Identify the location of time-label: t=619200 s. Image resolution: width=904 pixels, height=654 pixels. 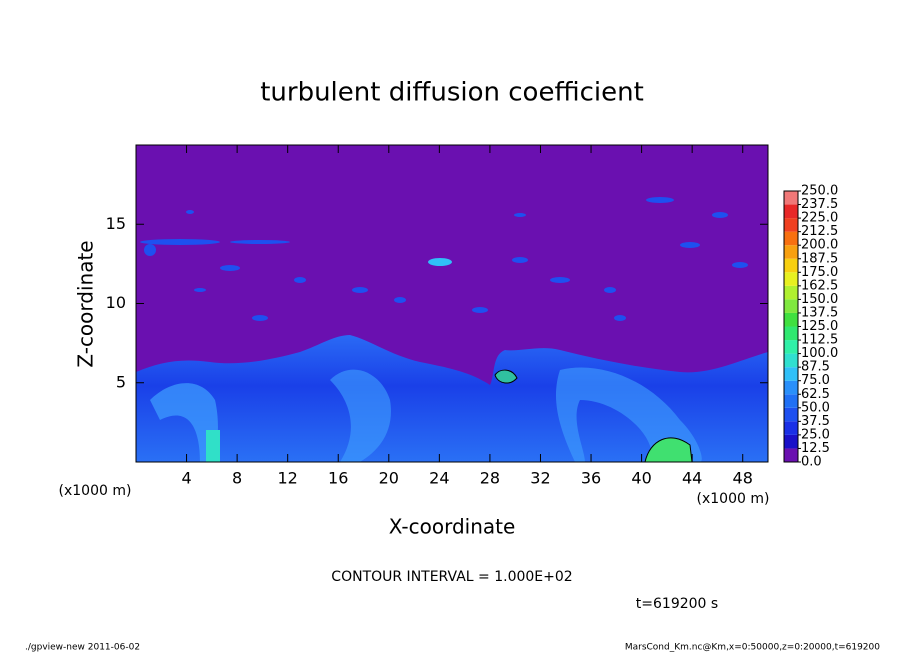
(677, 604).